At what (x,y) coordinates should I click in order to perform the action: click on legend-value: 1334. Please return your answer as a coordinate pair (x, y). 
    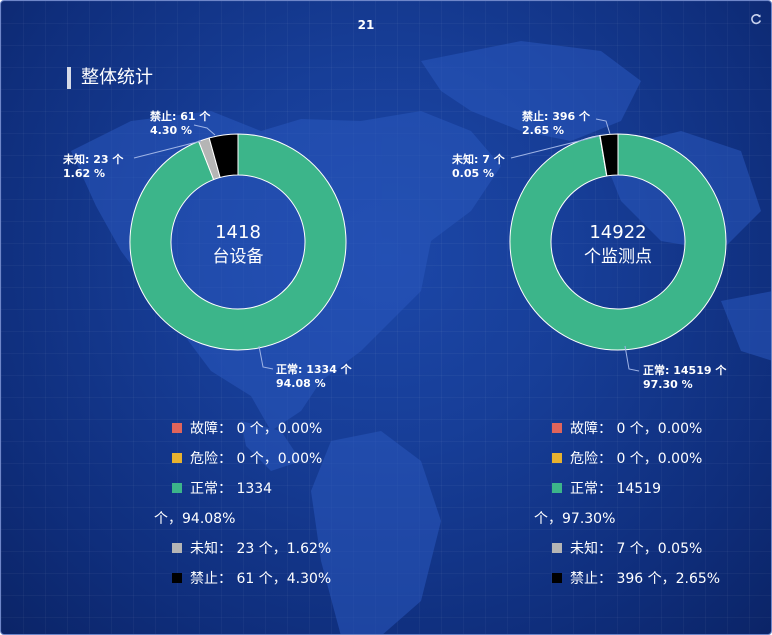
    Looking at the image, I should click on (254, 489).